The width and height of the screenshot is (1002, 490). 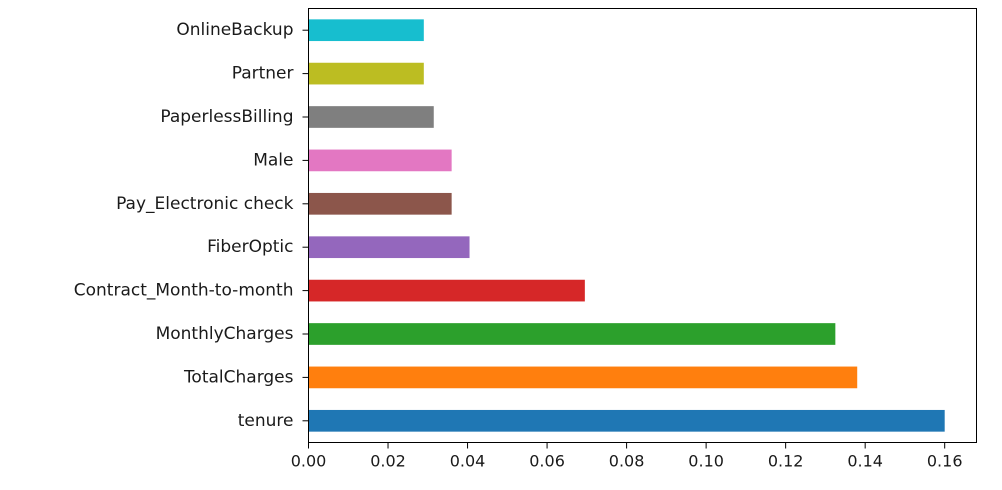 What do you see at coordinates (389, 247) in the screenshot?
I see `bar-fiberoptic` at bounding box center [389, 247].